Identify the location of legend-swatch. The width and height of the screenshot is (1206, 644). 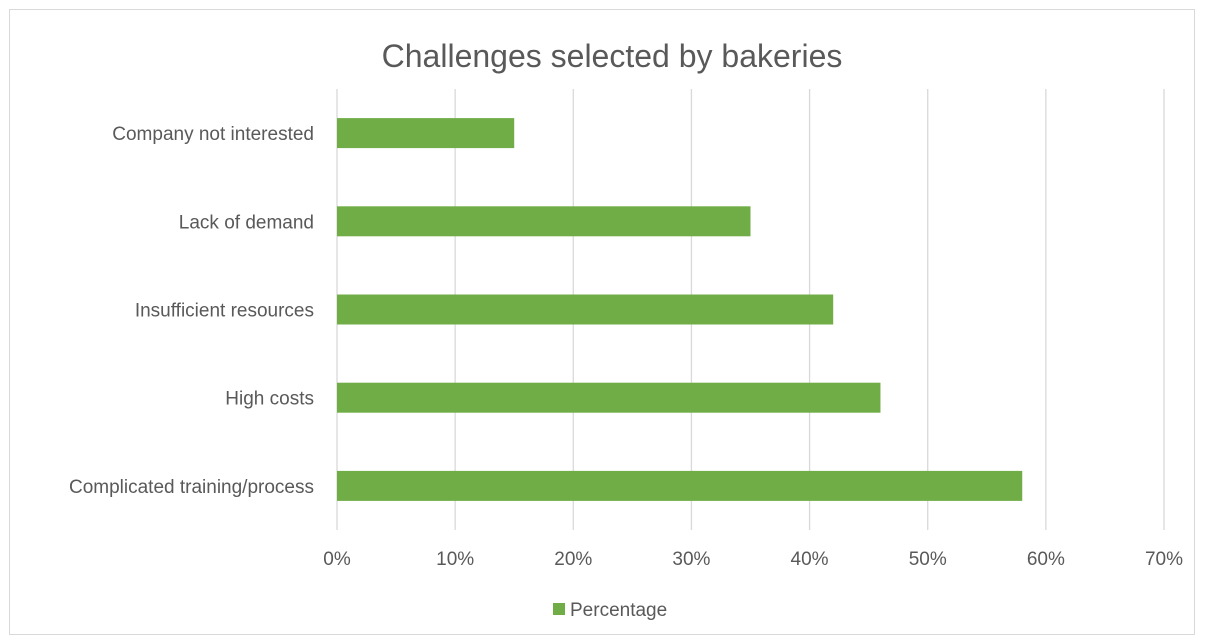
(559, 609).